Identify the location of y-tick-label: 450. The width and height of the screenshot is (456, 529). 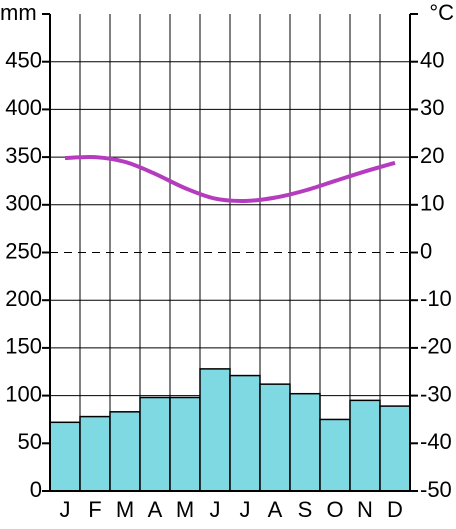
(23, 60).